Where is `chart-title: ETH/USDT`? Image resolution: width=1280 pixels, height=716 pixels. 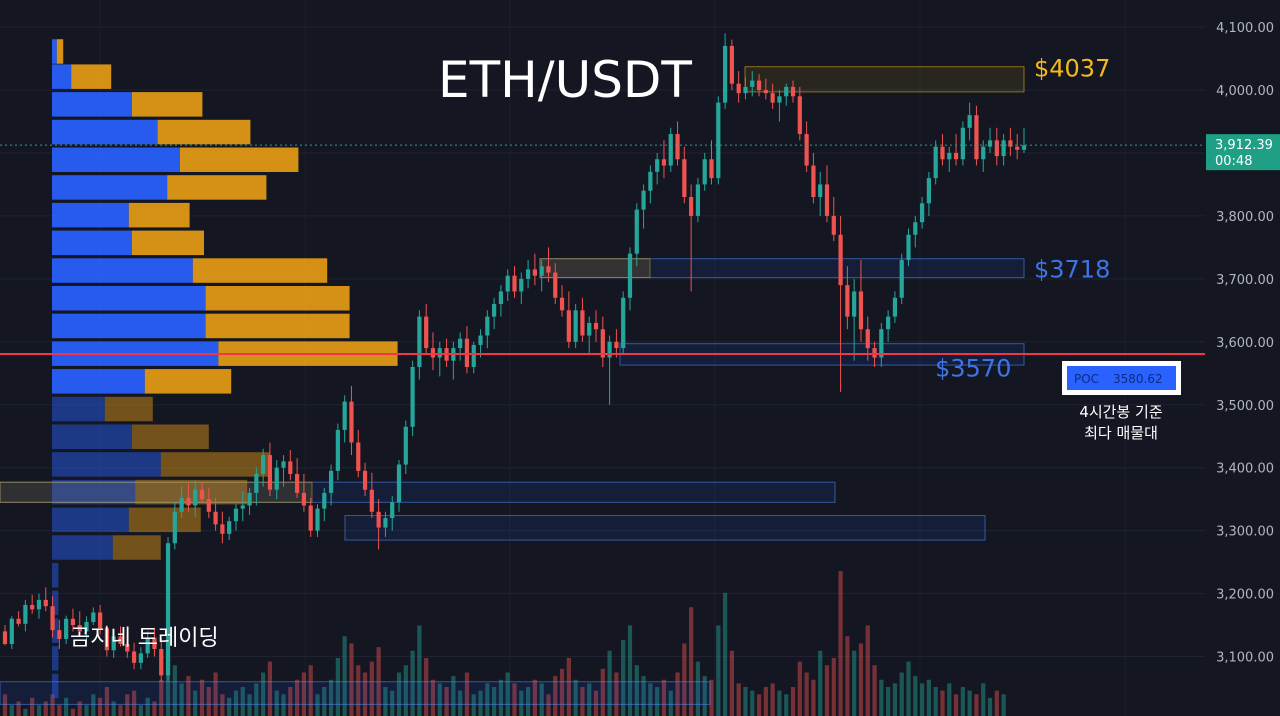
chart-title: ETH/USDT is located at coordinates (565, 80).